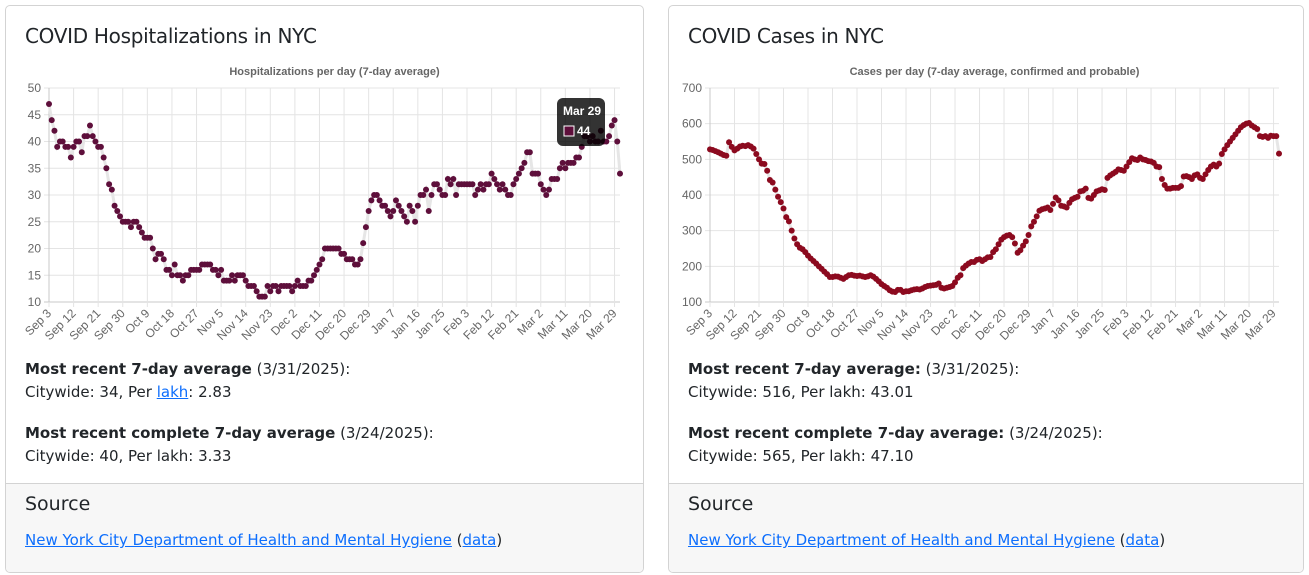  Describe the element at coordinates (180, 433) in the screenshot. I see `complete-label: Most recent complete 7-day average` at that location.